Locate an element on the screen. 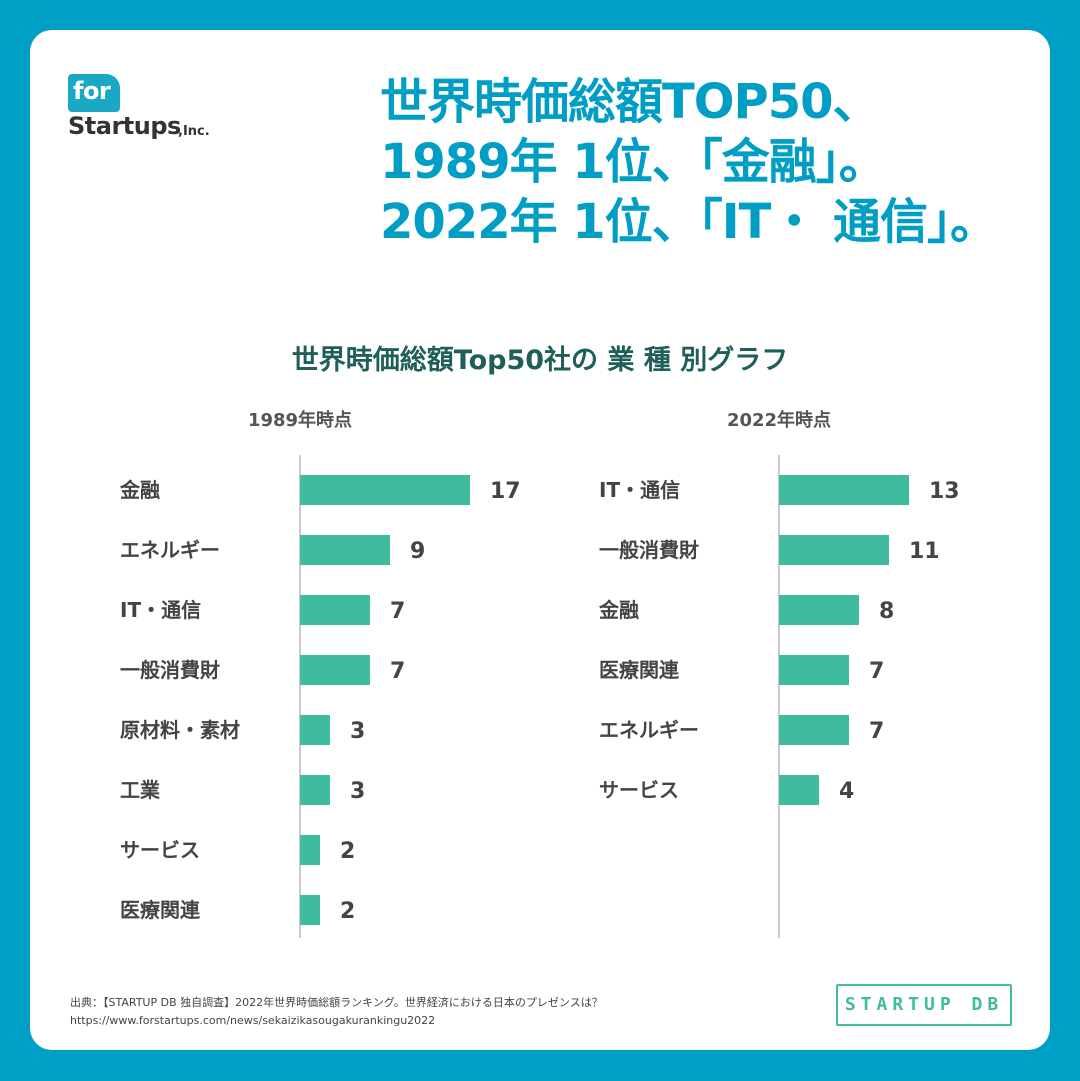 The height and width of the screenshot is (1081, 1080). logo-badge: for is located at coordinates (94, 93).